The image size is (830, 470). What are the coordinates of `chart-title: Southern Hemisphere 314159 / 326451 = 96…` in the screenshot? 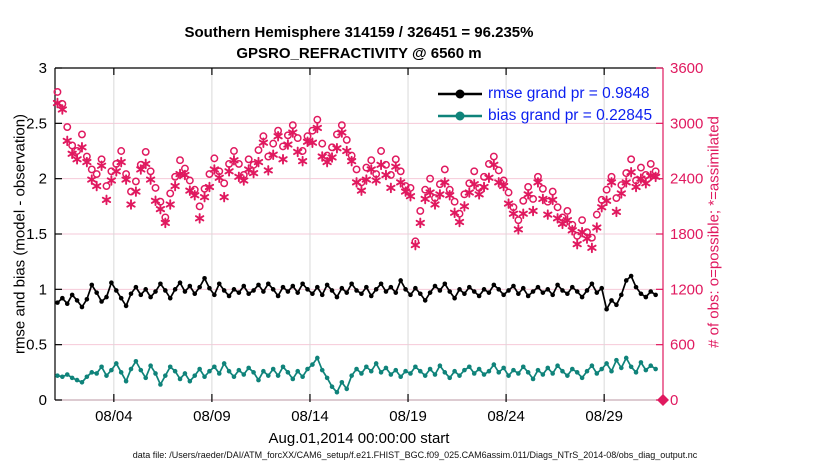 It's located at (359, 43).